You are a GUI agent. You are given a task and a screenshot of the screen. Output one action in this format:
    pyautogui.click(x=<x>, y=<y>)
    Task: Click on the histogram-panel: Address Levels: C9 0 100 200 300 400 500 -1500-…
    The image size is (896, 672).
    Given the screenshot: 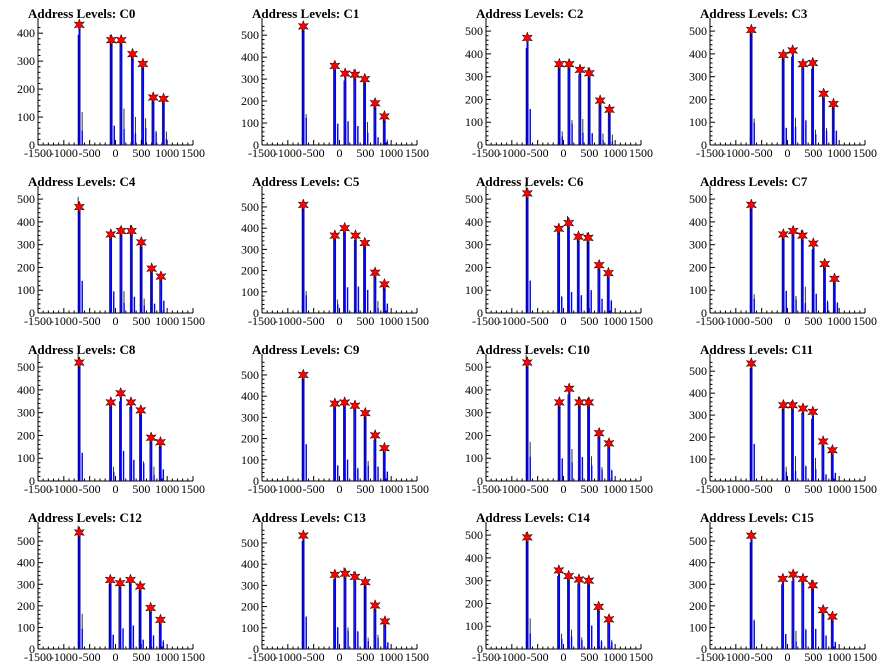 What is the action you would take?
    pyautogui.click(x=336, y=420)
    